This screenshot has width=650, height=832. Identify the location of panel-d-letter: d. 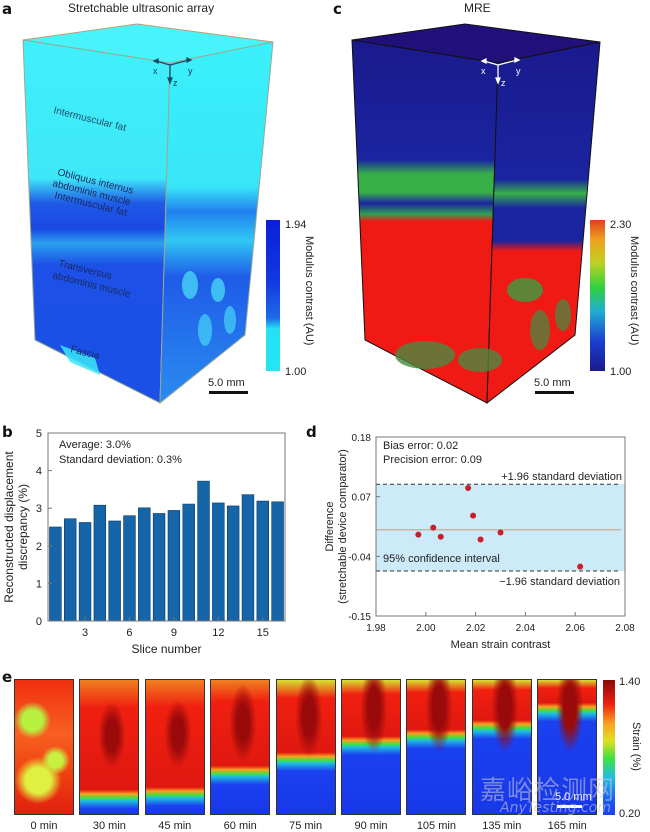
(311, 432).